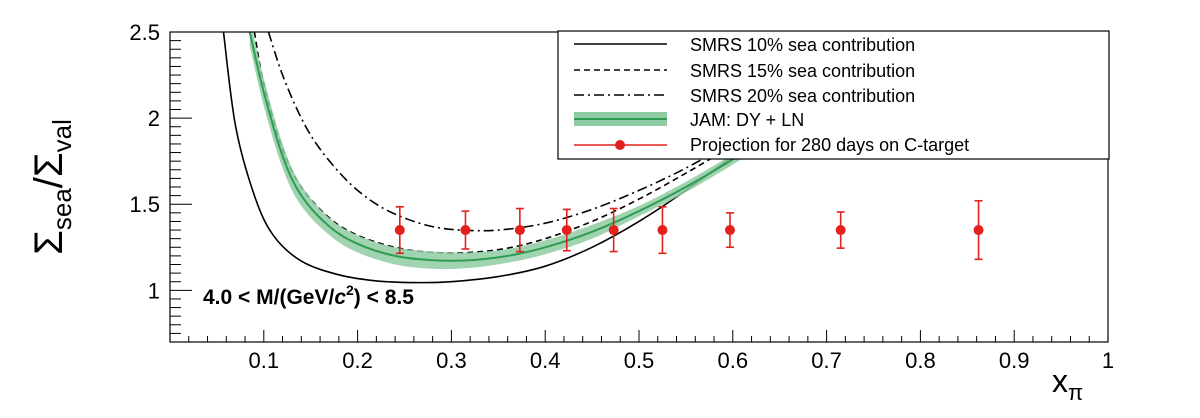 The image size is (1200, 418). What do you see at coordinates (802, 96) in the screenshot?
I see `legend-label-smrs-20: SMRS 20% sea contribution` at bounding box center [802, 96].